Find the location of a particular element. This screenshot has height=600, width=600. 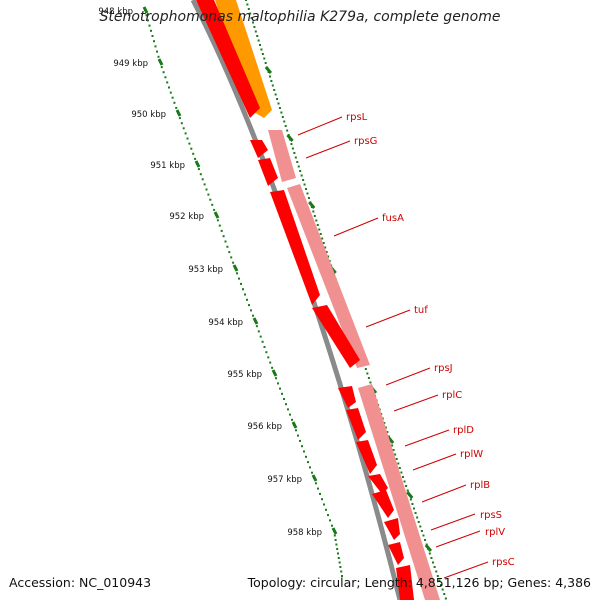

gene-label: rplD is located at coordinates (463, 430).